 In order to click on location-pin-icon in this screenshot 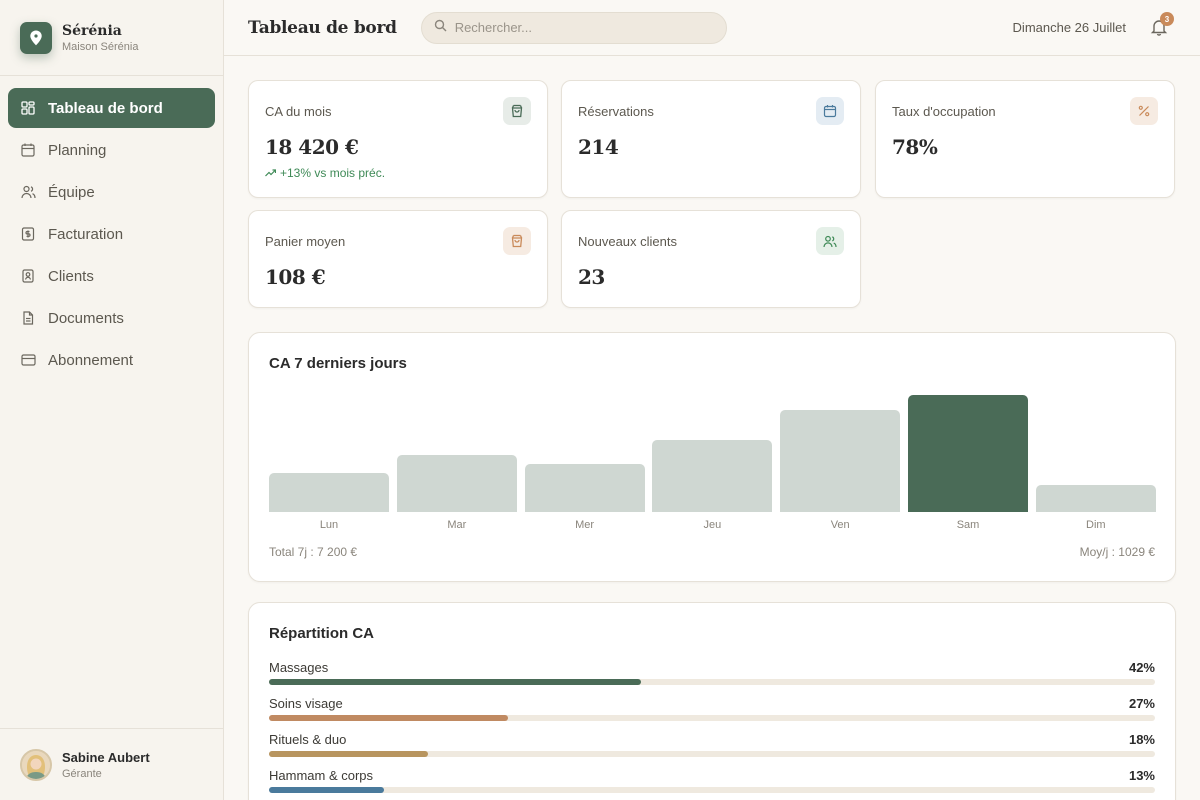, I will do `click(36, 37)`.